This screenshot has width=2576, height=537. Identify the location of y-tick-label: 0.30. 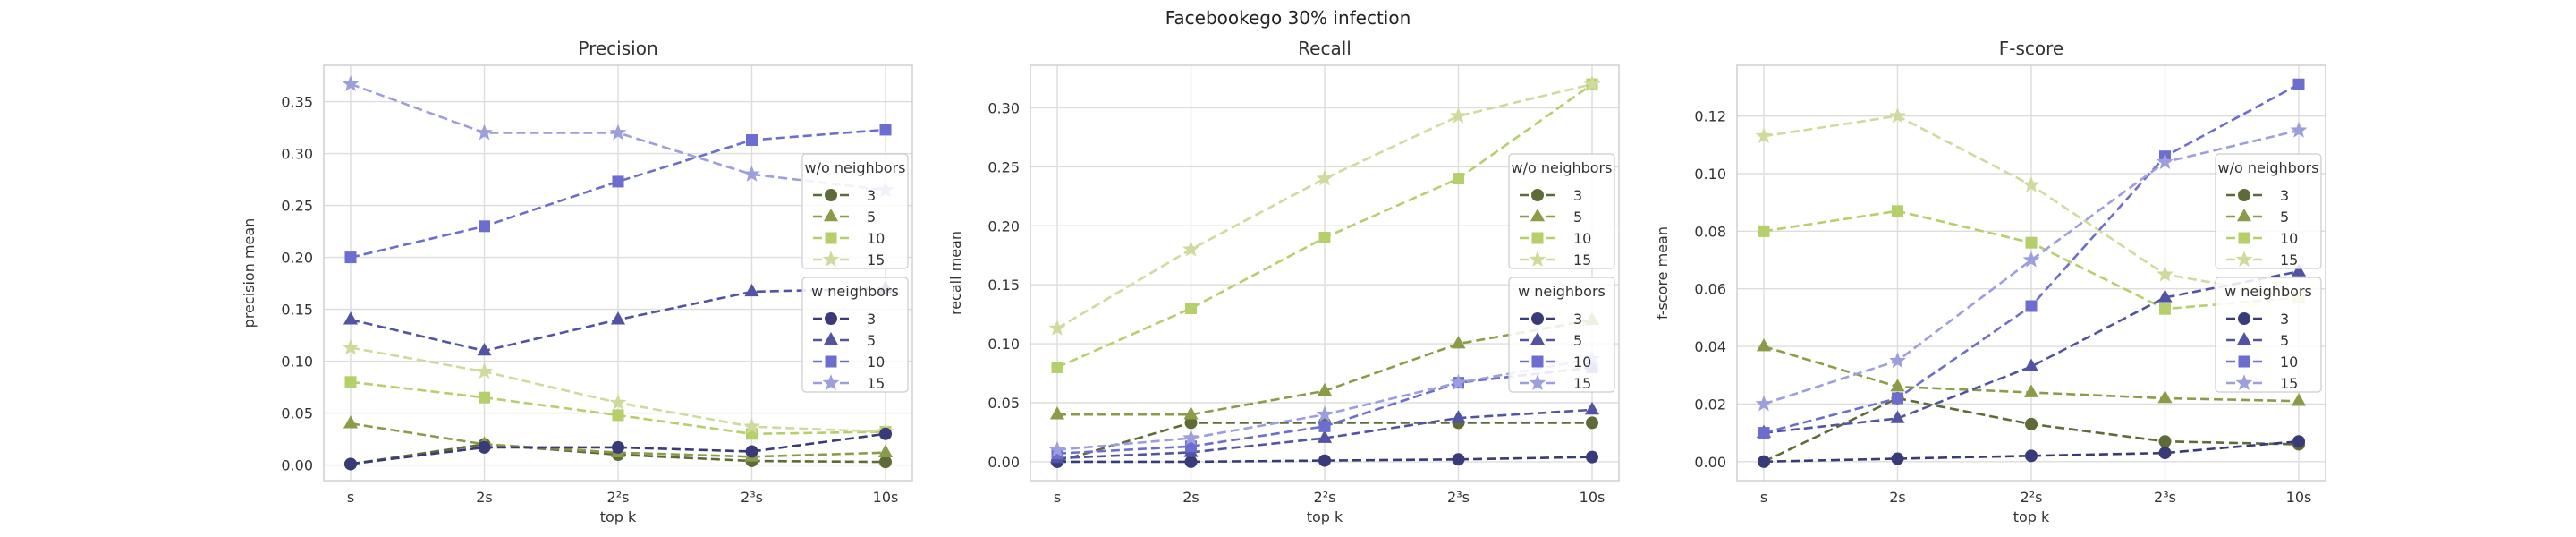
(1003, 107).